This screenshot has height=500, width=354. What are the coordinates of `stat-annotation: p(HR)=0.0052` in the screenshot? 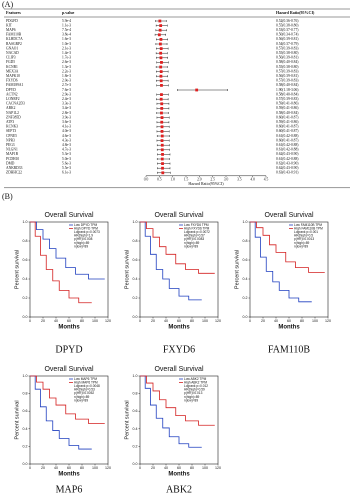 It's located at (84, 393).